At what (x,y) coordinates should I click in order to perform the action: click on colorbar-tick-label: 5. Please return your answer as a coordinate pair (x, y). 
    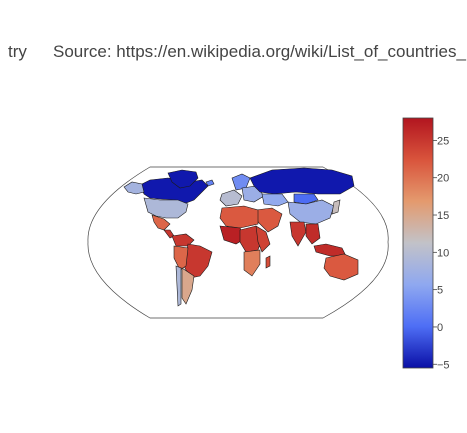
    Looking at the image, I should click on (440, 291).